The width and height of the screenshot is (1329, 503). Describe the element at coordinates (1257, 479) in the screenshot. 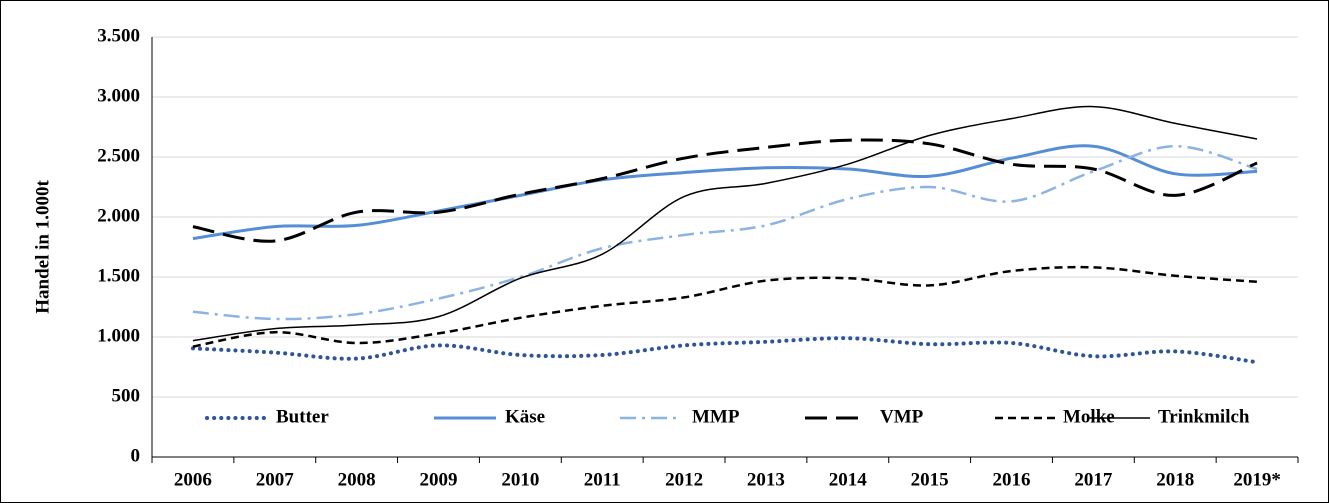

I see `x-tick-label: 2019*` at that location.